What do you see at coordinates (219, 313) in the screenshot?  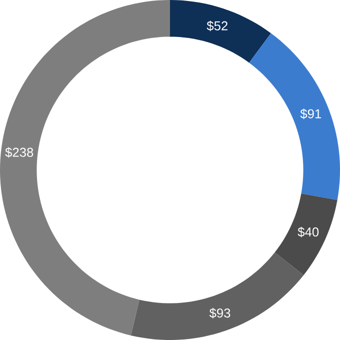 I see `data-label: $93` at bounding box center [219, 313].